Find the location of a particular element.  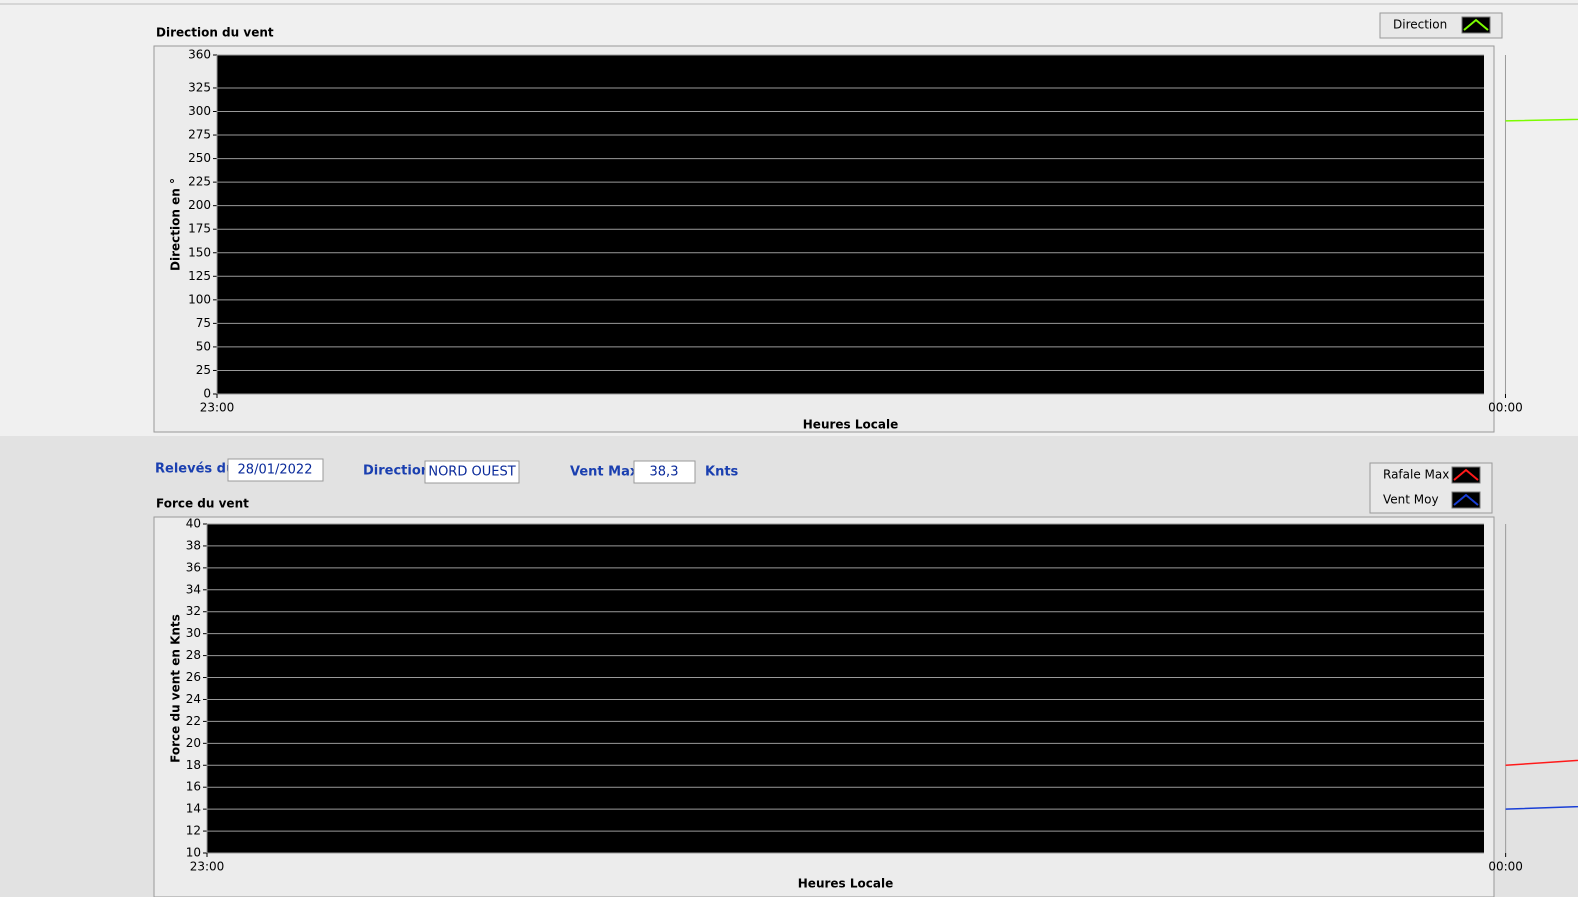

y-tick-label: 0 is located at coordinates (207, 394).